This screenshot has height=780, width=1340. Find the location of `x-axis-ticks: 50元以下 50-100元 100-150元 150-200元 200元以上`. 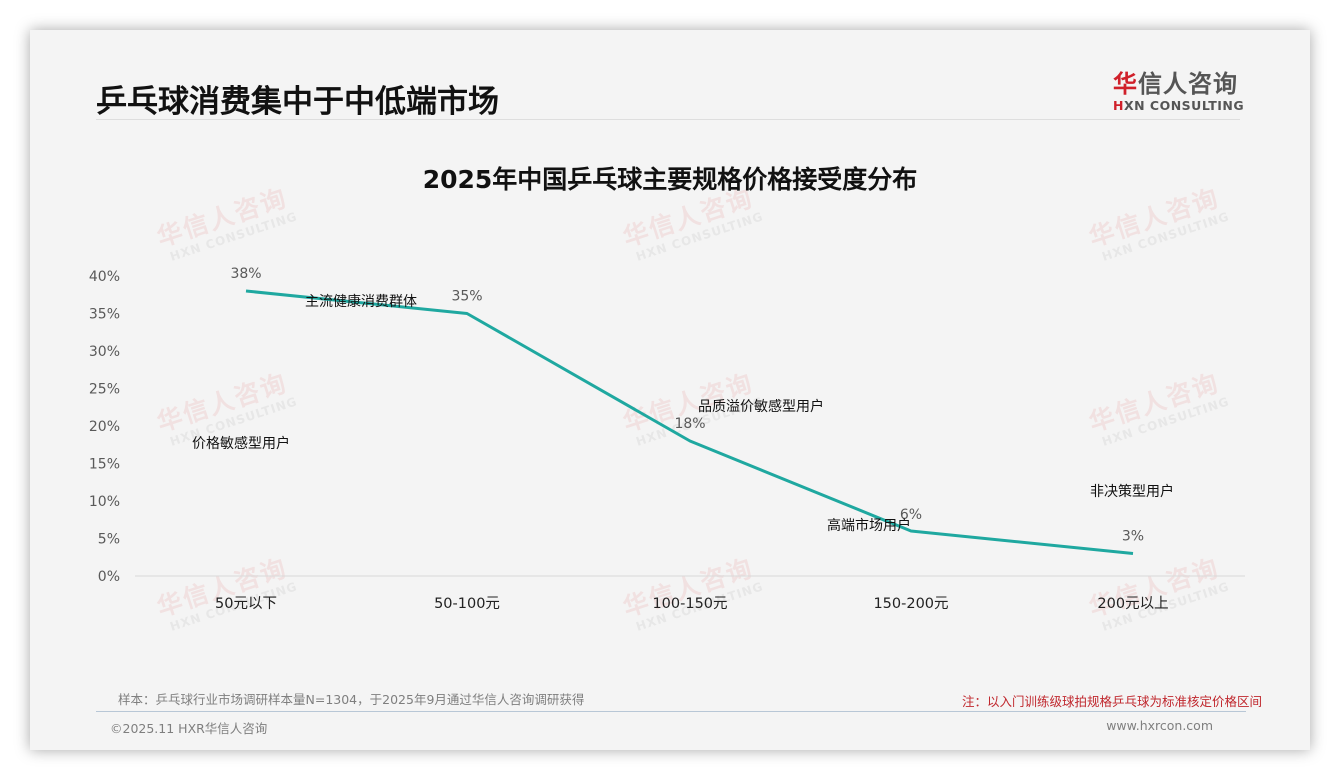

x-axis-ticks: 50元以下 50-100元 100-150元 150-200元 200元以上 is located at coordinates (692, 603).